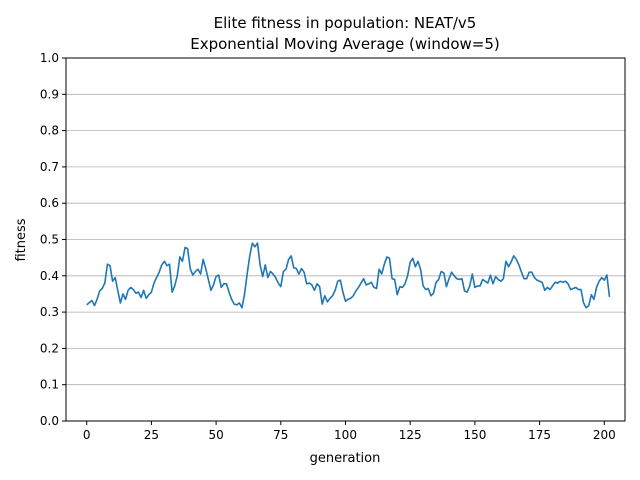 The image size is (640, 480). I want to click on x-tick-label: 50, so click(215, 435).